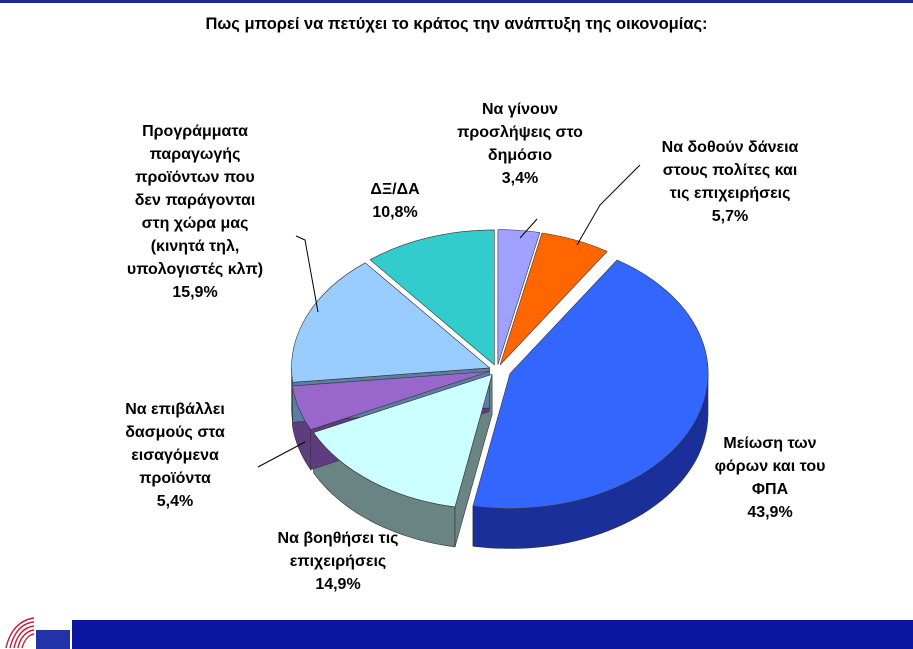 The width and height of the screenshot is (913, 649). Describe the element at coordinates (395, 201) in the screenshot. I see `slice-label: ΔΞ/ΔΑ 10,8%` at that location.